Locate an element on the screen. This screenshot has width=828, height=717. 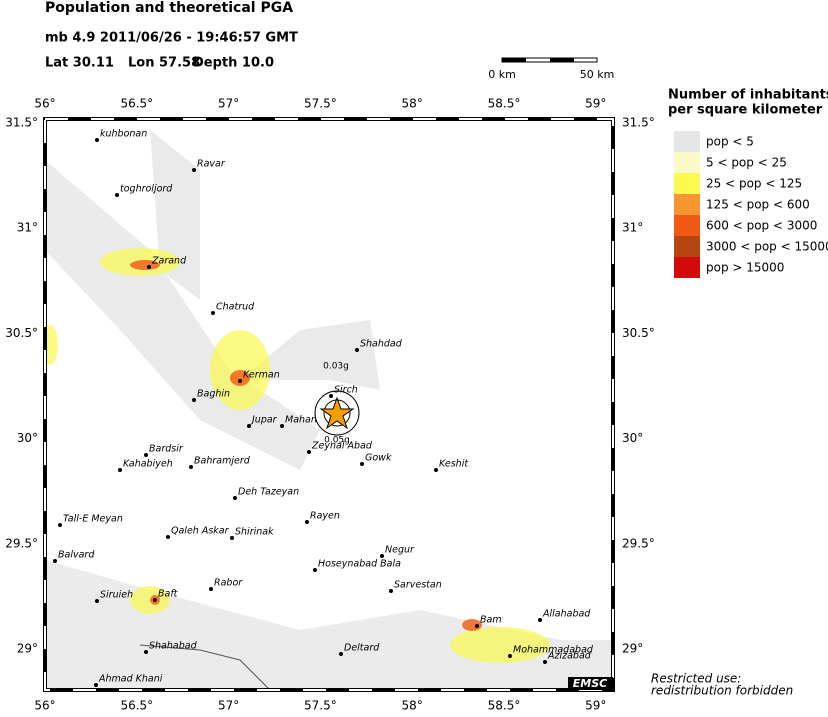
event-info: mb 4.9 2011/06/26 - 19:46:57 GMT is located at coordinates (171, 38).